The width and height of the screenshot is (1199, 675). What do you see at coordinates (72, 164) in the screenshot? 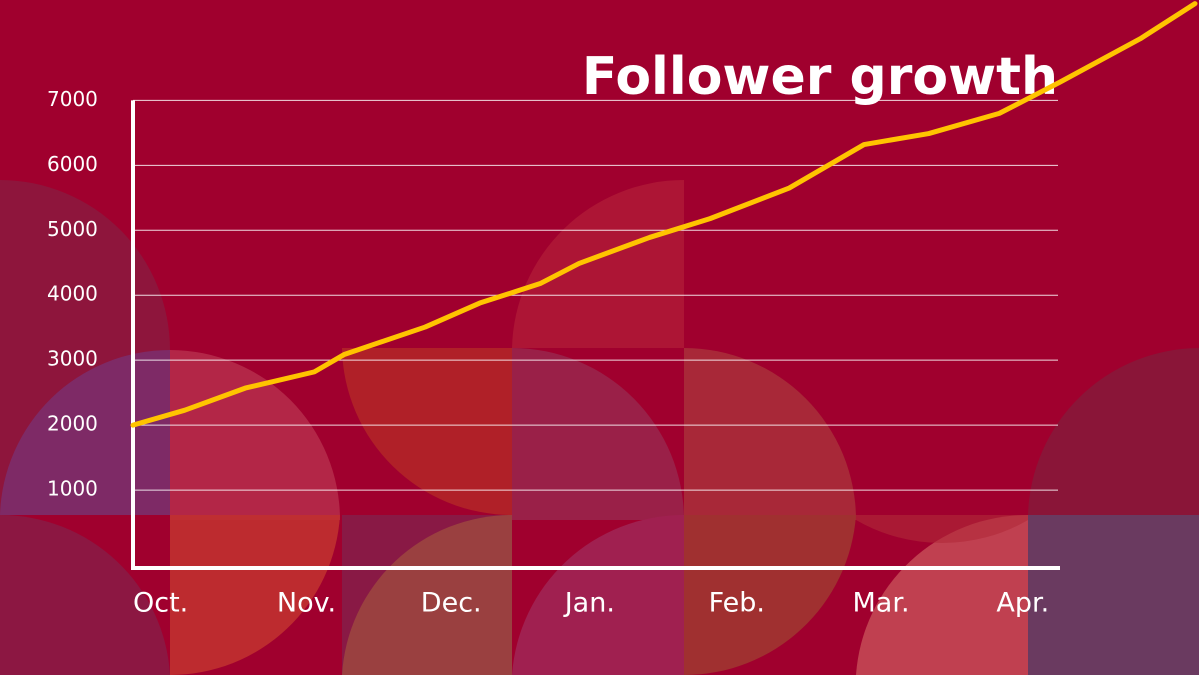
I see `y-tick-label: 6000` at bounding box center [72, 164].